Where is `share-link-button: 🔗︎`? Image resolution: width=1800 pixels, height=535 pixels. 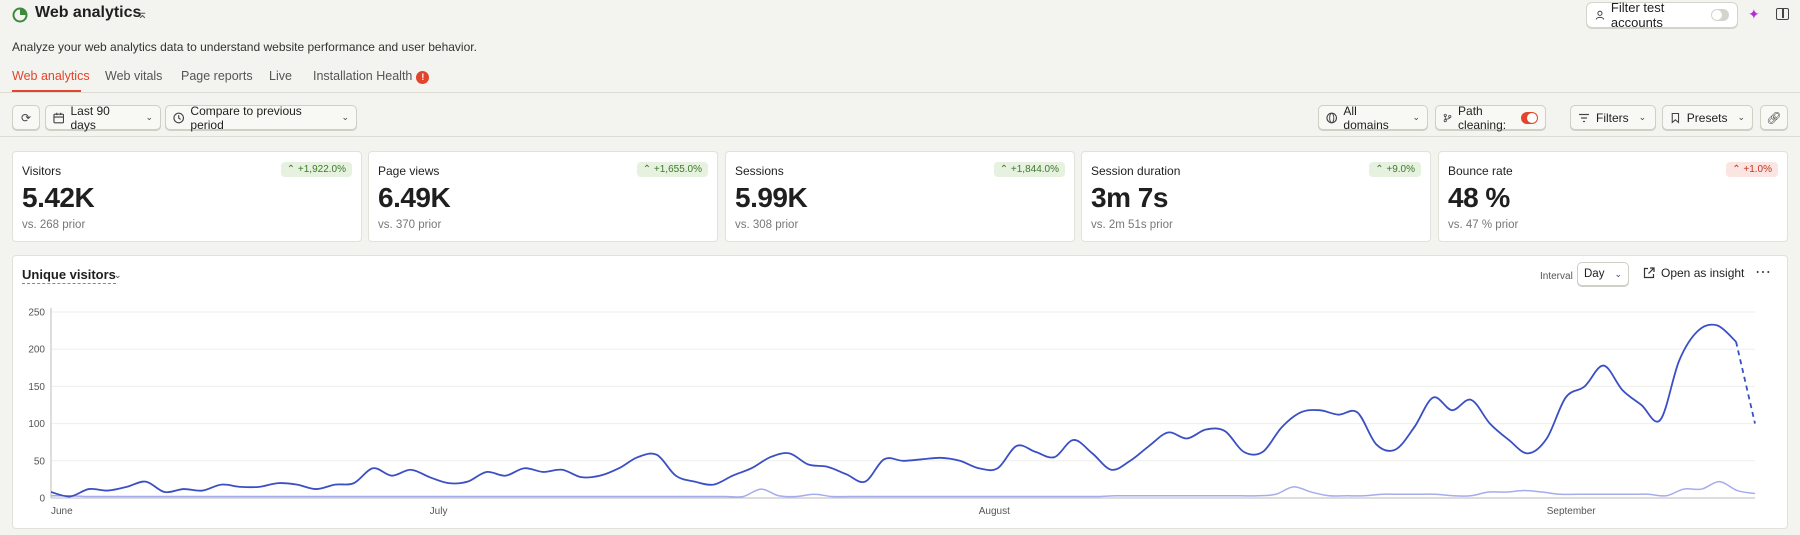 share-link-button: 🔗︎ is located at coordinates (1774, 117).